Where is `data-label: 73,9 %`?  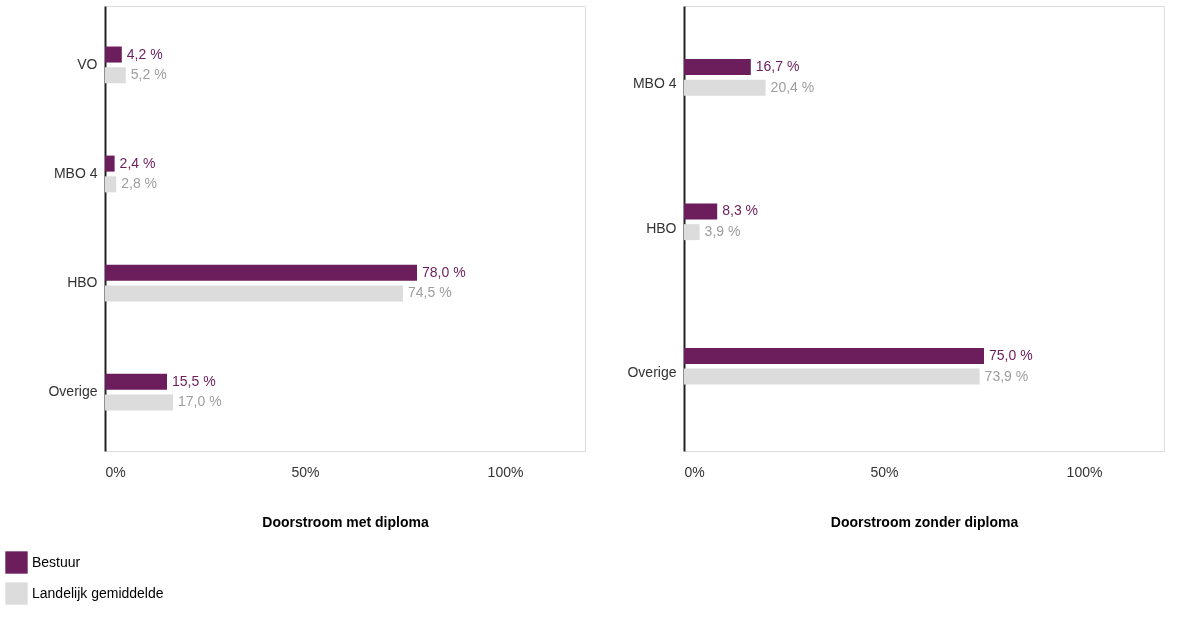 data-label: 73,9 % is located at coordinates (1006, 375).